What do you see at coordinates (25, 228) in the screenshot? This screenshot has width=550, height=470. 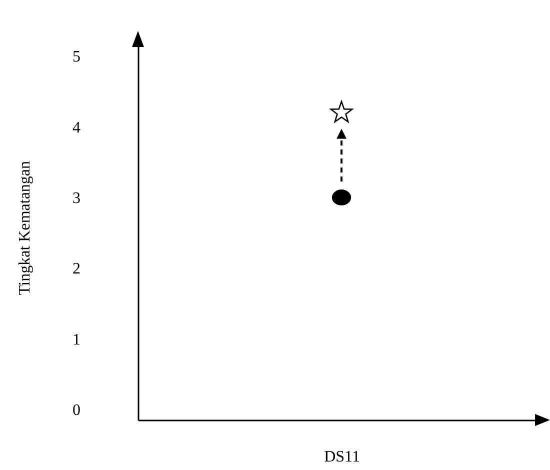 I see `y-axis-title: Tingkat Kematangan` at bounding box center [25, 228].